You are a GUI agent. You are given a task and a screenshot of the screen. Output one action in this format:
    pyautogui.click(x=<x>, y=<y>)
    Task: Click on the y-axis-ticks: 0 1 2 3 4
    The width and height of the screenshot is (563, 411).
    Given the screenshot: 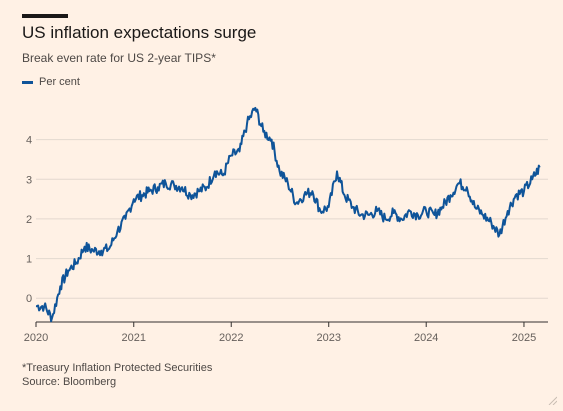 What is the action you would take?
    pyautogui.click(x=29, y=220)
    